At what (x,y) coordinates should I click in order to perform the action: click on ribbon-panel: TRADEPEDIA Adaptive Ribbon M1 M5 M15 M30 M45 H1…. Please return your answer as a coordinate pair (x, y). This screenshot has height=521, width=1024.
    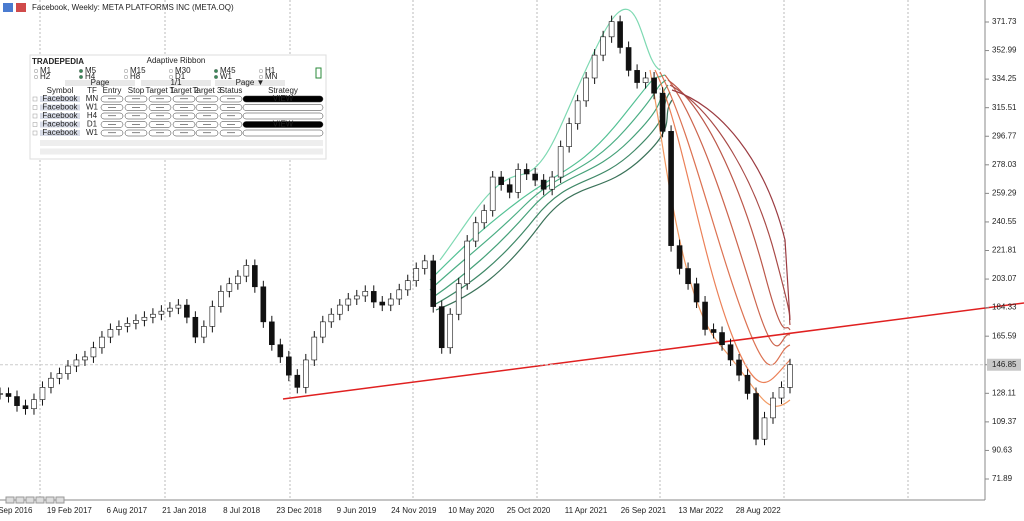
    Looking at the image, I should click on (178, 107).